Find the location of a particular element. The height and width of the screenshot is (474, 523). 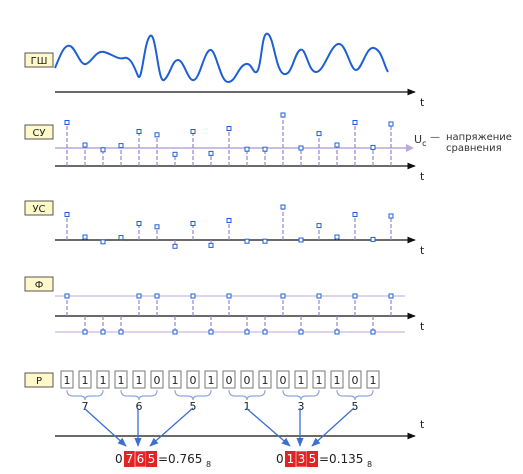

threshold-arrowhead is located at coordinates (410, 148).